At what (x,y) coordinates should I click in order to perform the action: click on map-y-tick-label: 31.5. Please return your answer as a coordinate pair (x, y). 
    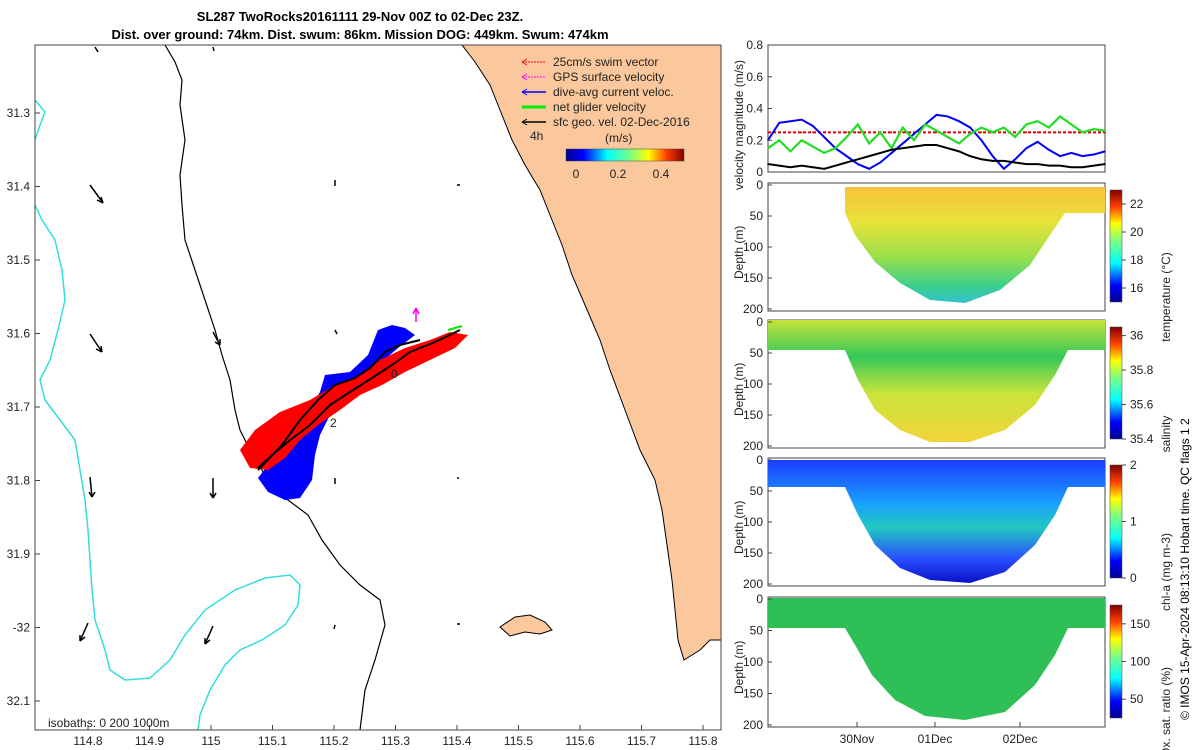
    Looking at the image, I should click on (19, 260).